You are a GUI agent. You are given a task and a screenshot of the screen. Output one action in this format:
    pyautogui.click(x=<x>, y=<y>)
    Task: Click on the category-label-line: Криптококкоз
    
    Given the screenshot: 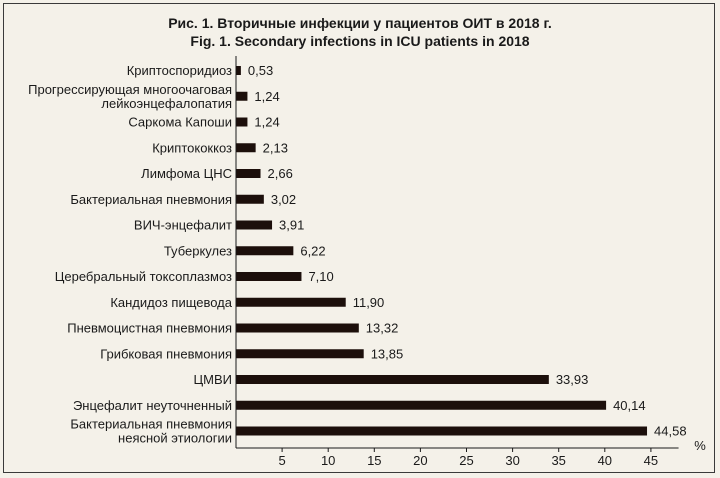 What is the action you would take?
    pyautogui.click(x=192, y=147)
    